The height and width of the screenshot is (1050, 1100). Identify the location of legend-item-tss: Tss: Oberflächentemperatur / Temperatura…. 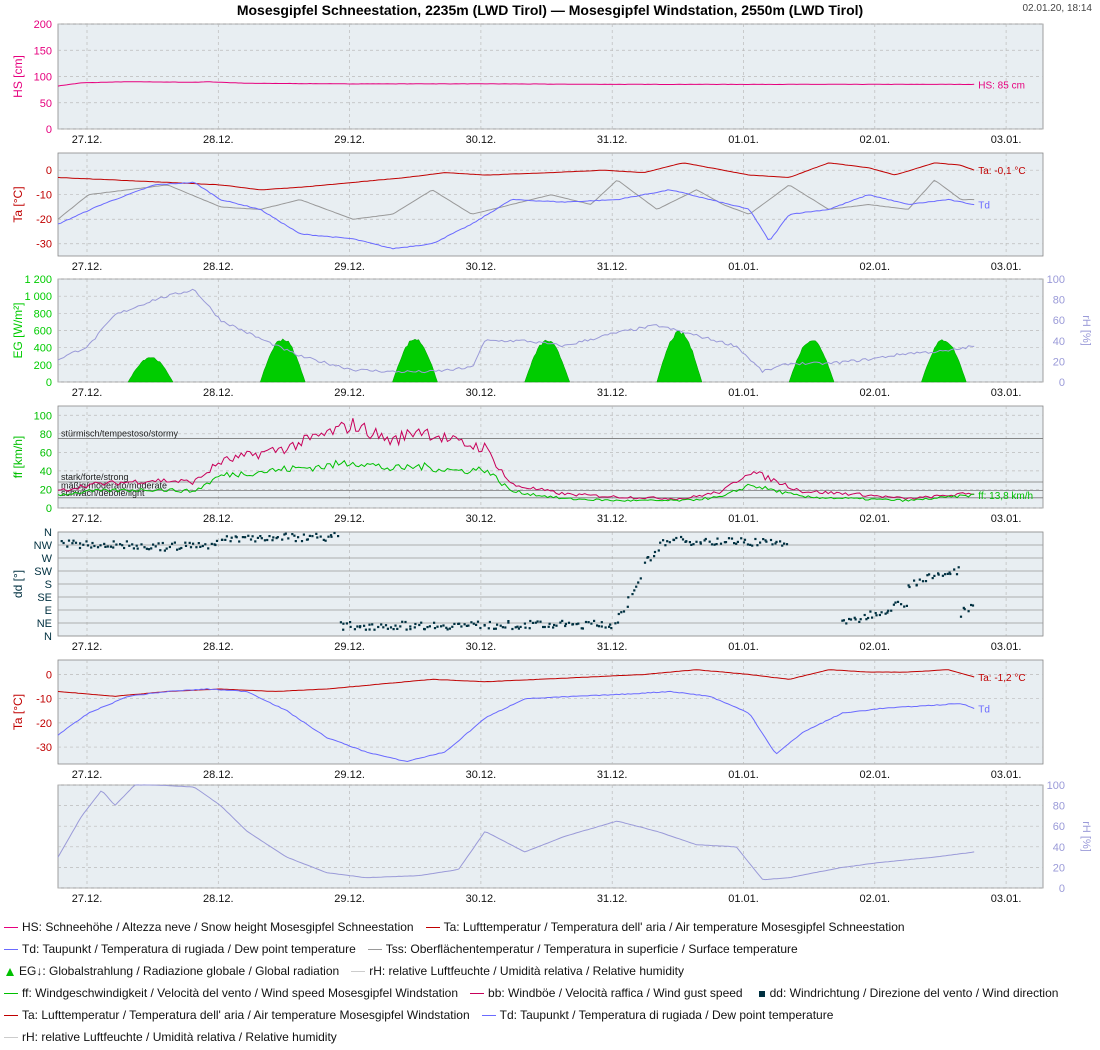
(582, 949).